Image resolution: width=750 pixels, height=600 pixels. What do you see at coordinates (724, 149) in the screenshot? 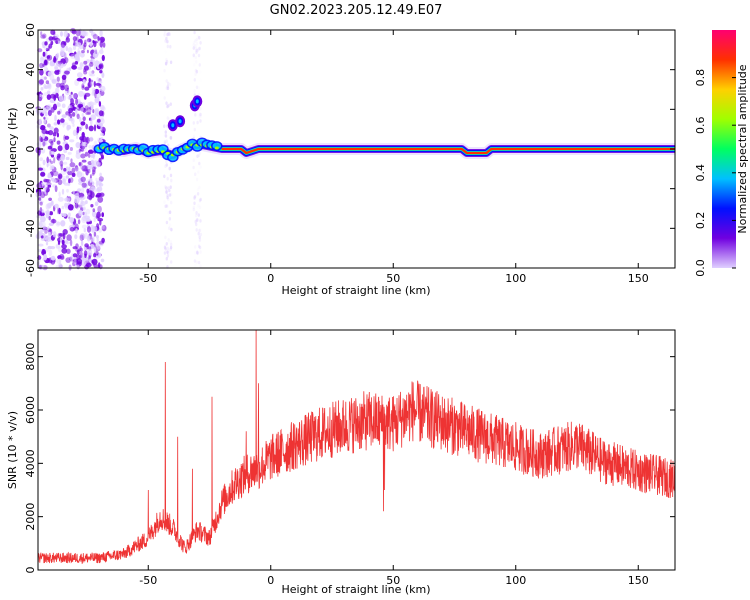
I see `colorbar-bar` at bounding box center [724, 149].